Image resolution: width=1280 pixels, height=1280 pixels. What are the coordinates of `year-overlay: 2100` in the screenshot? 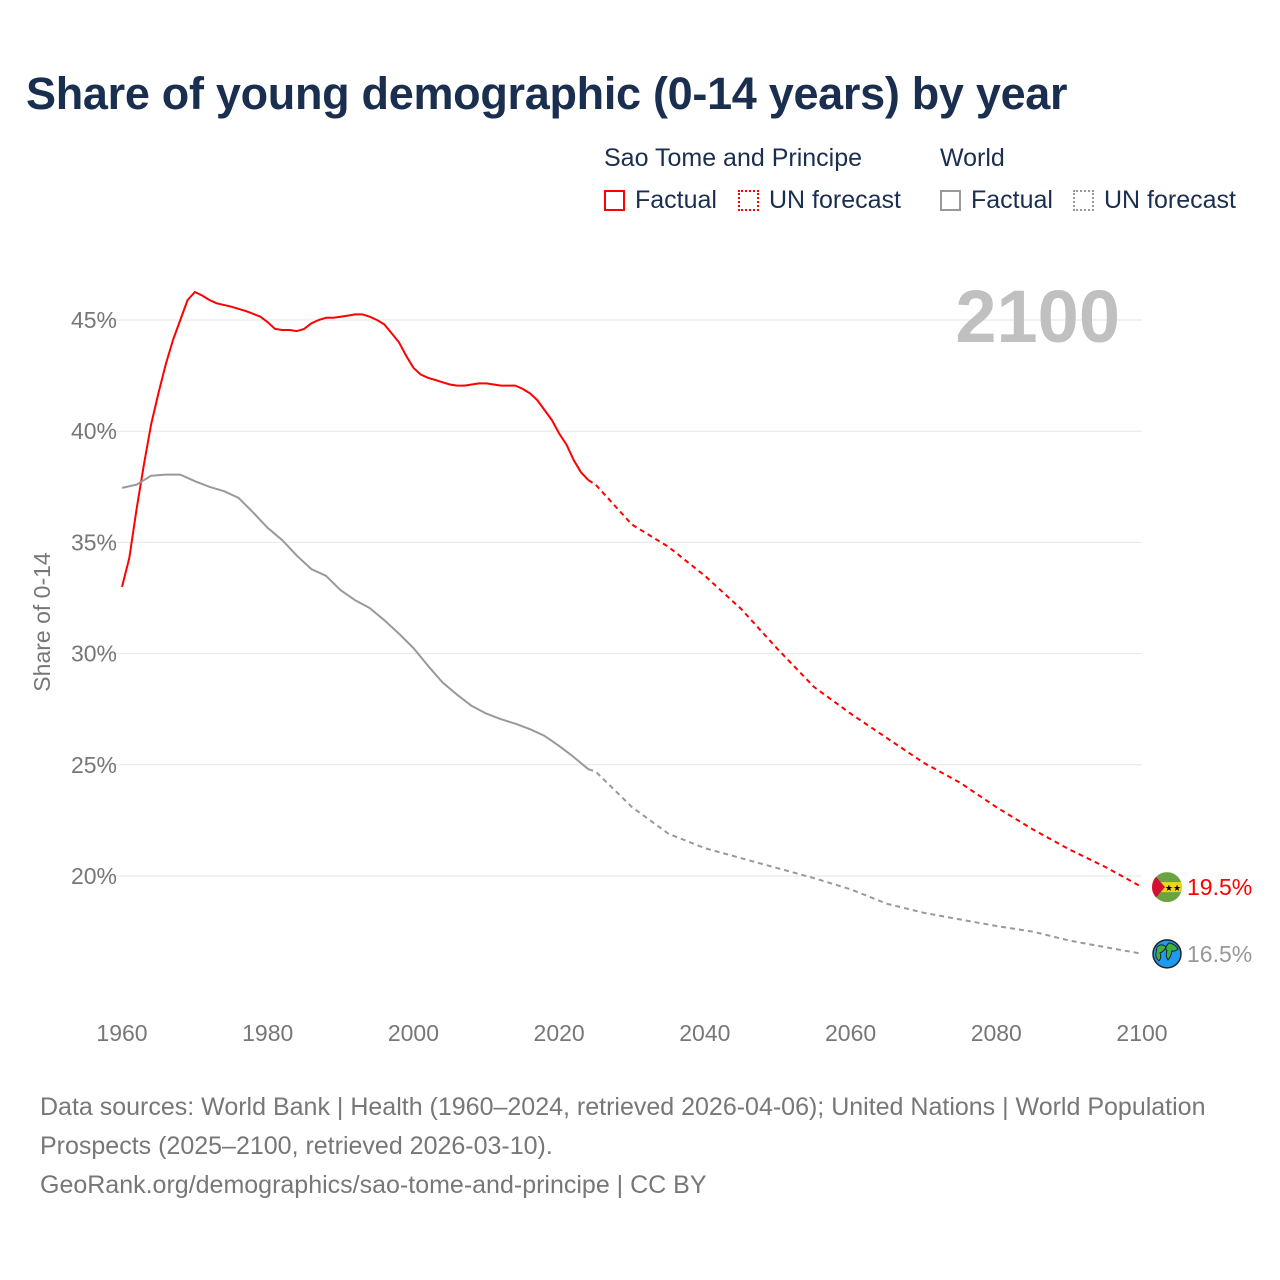 It's located at (1037, 316).